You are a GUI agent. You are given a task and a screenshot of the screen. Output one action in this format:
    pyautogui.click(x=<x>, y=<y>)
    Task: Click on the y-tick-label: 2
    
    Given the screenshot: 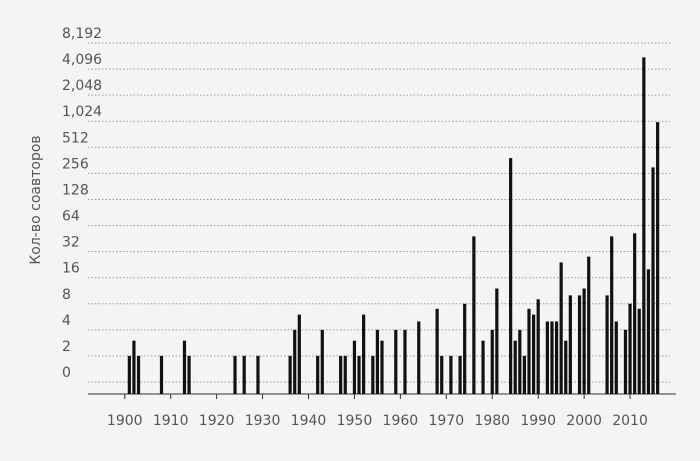 What is the action you would take?
    pyautogui.click(x=66, y=347)
    